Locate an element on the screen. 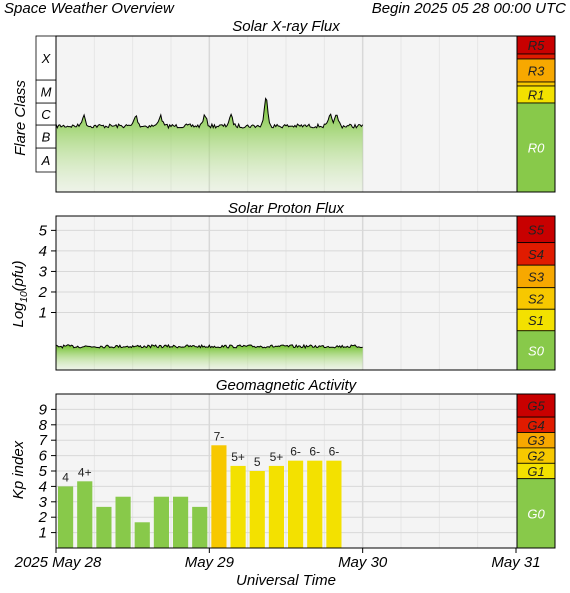 Image resolution: width=570 pixels, height=593 pixels. flare-class-label: M is located at coordinates (46, 92).